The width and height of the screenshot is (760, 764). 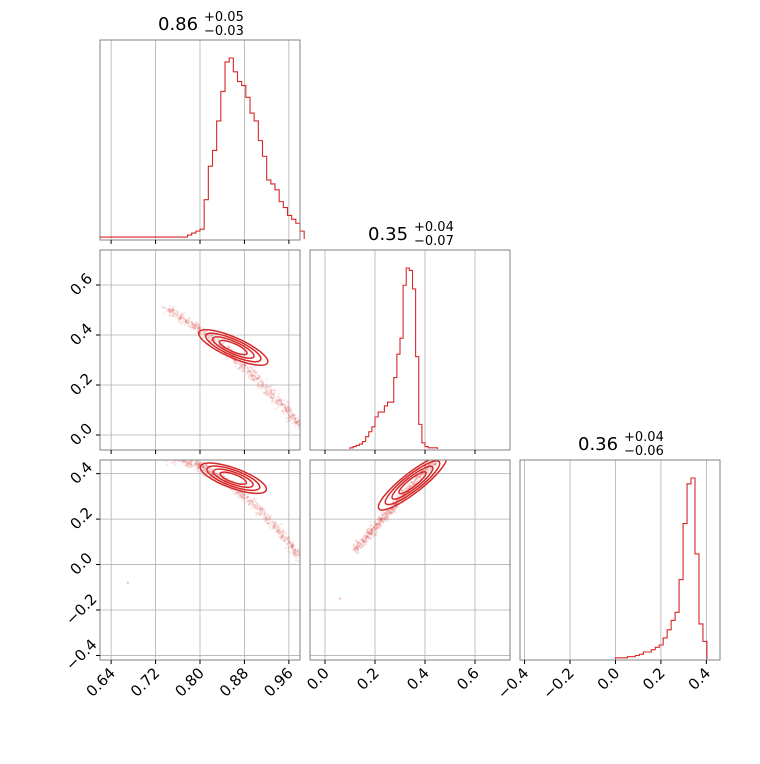 I want to click on y-tick-label: −0.4, so click(x=81, y=655).